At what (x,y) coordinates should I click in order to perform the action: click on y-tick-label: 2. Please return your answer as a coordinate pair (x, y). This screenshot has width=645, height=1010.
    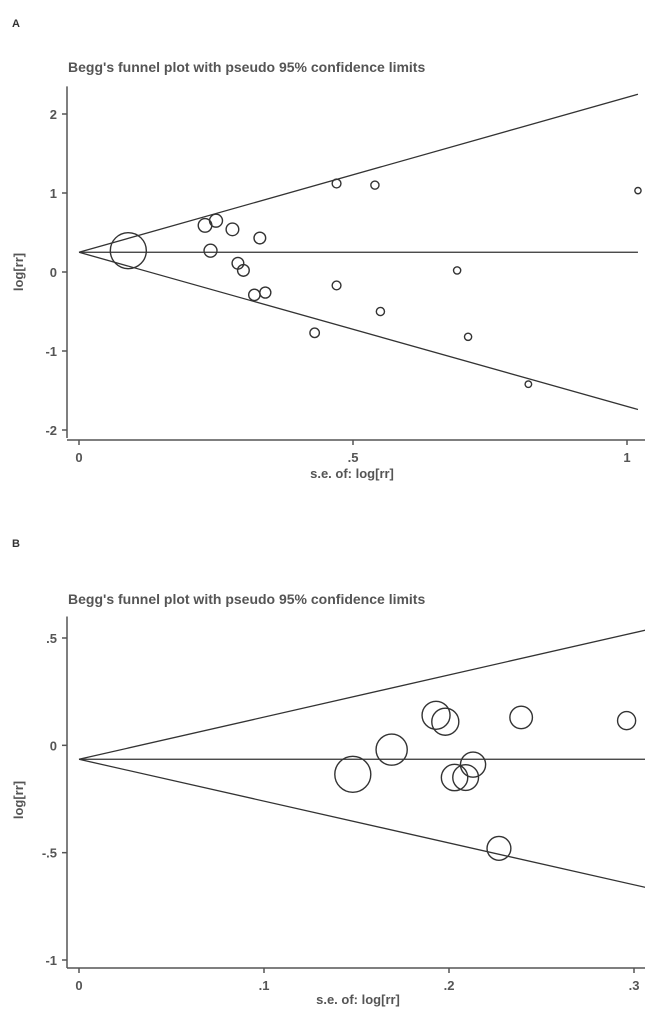
    Looking at the image, I should click on (53, 114).